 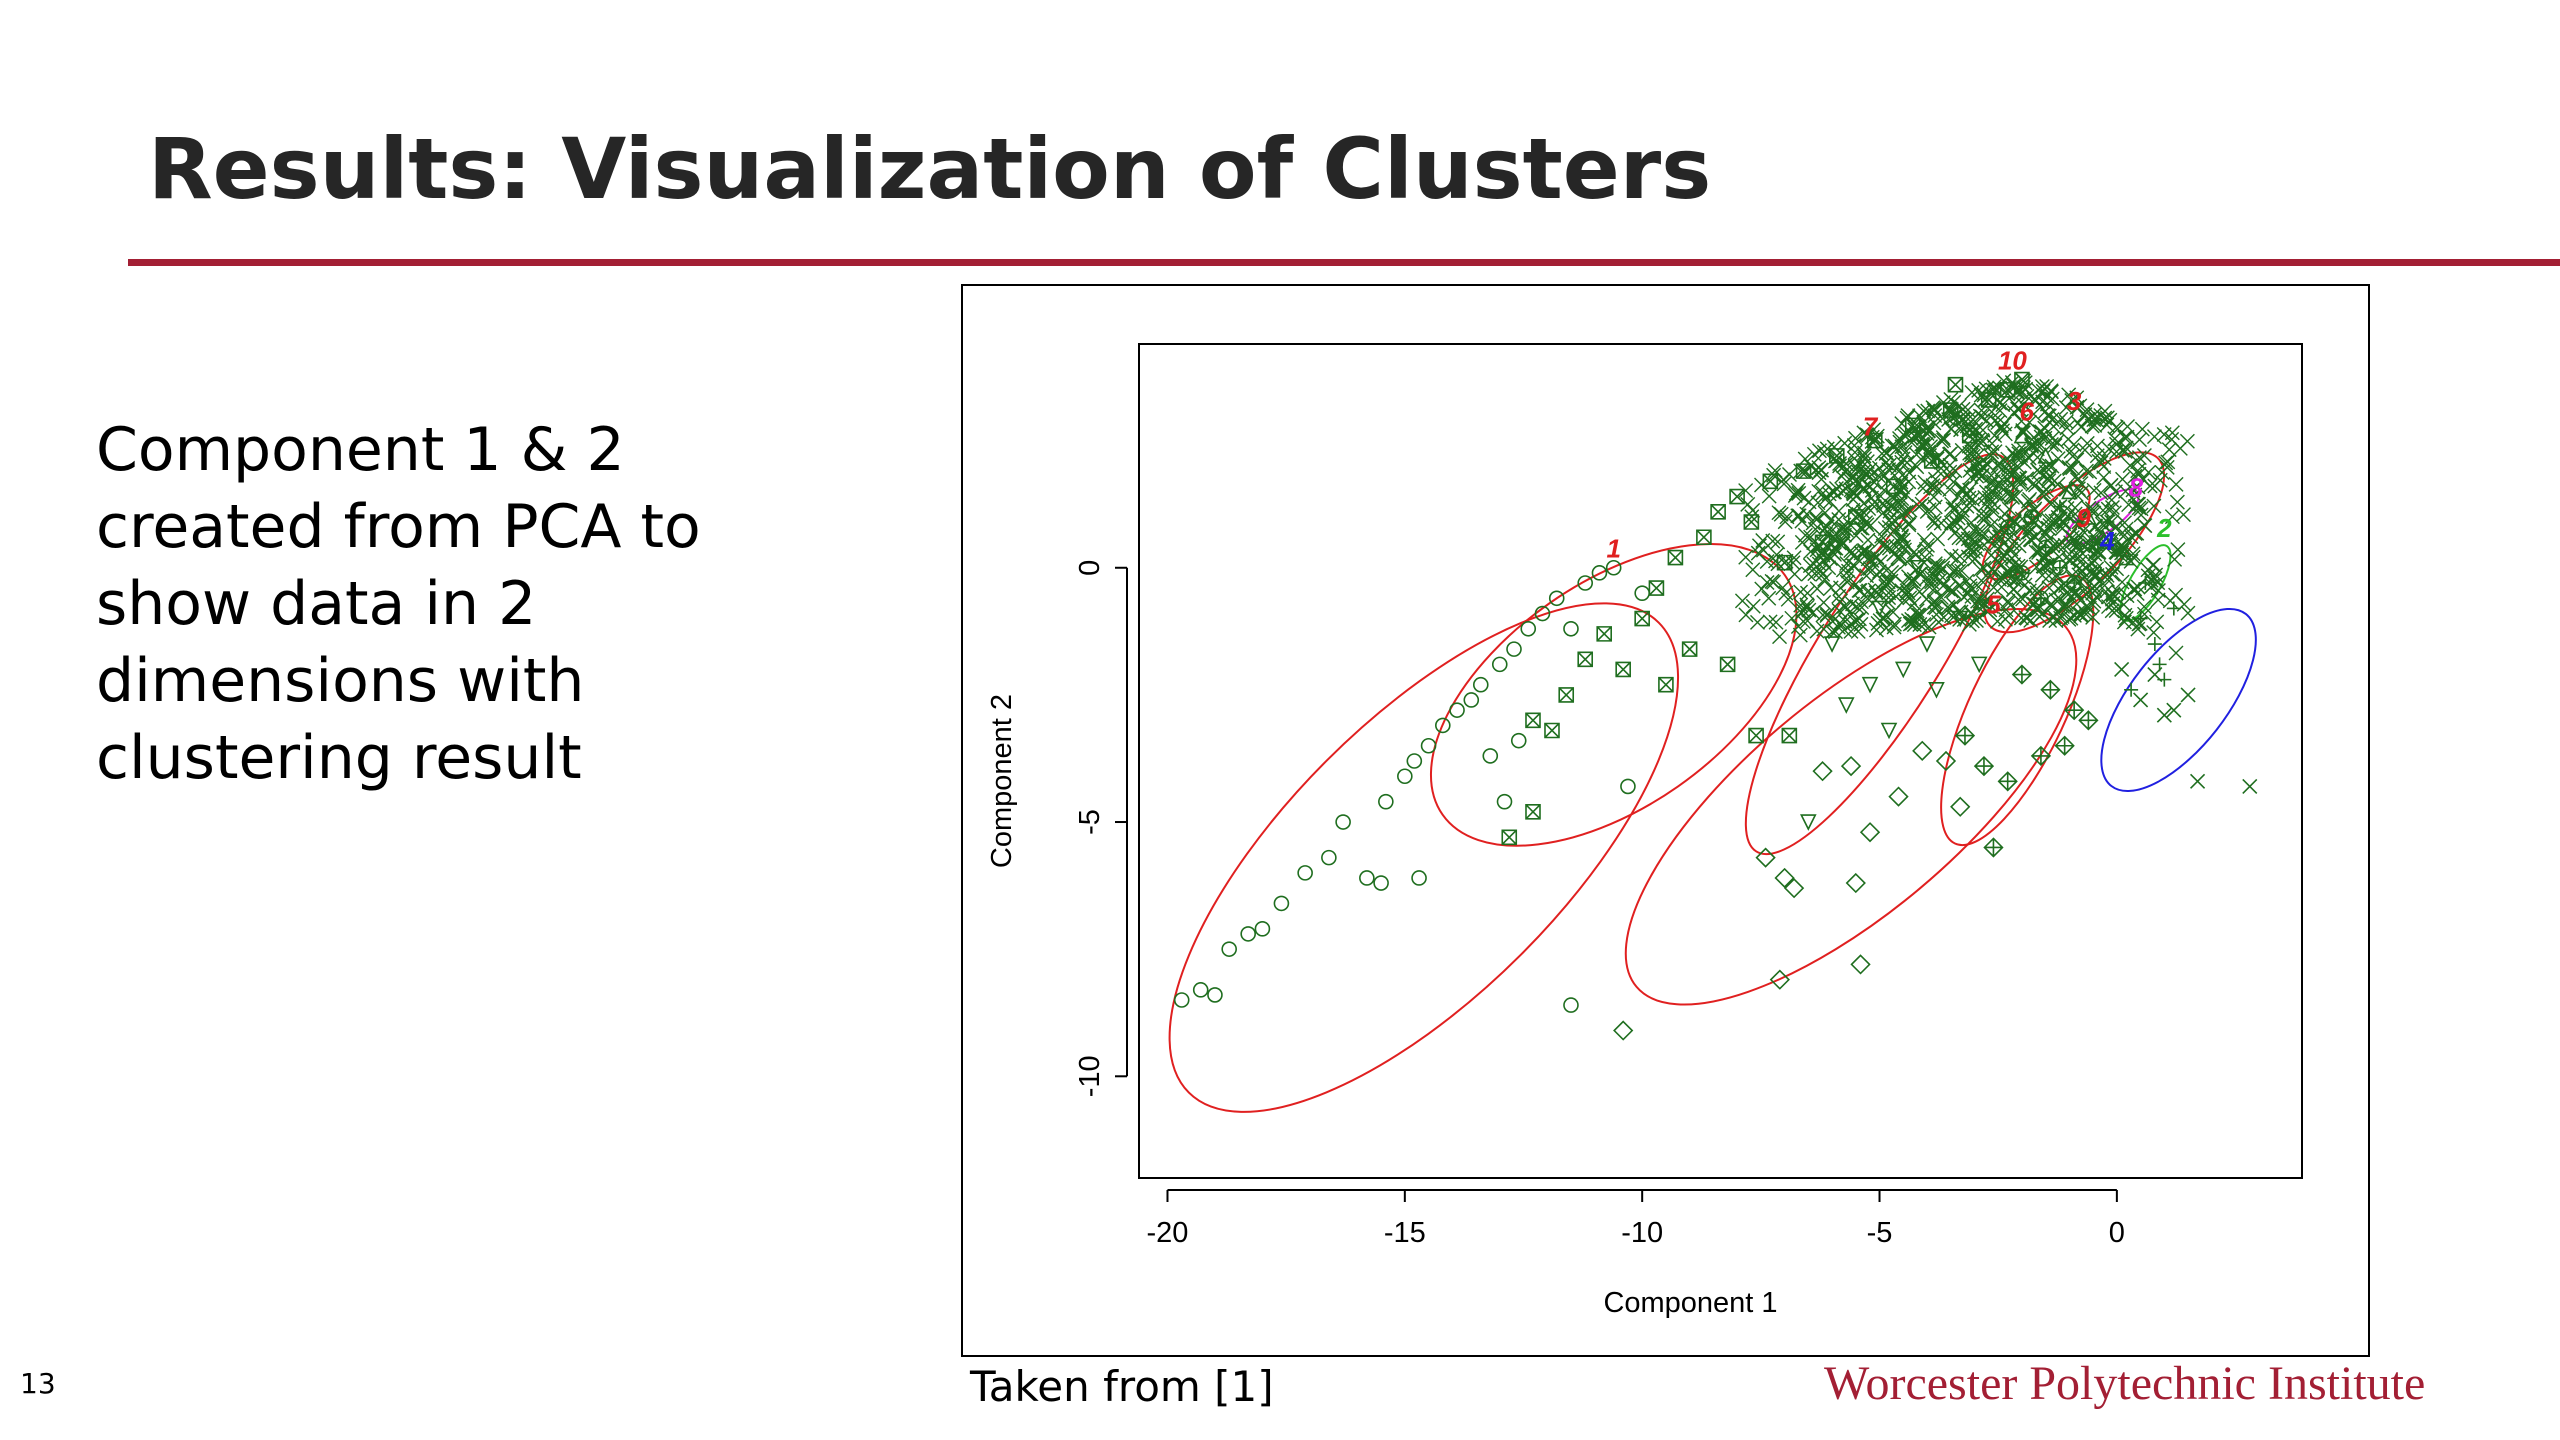 What do you see at coordinates (1122, 1386) in the screenshot?
I see `figure-caption: Taken from [1]` at bounding box center [1122, 1386].